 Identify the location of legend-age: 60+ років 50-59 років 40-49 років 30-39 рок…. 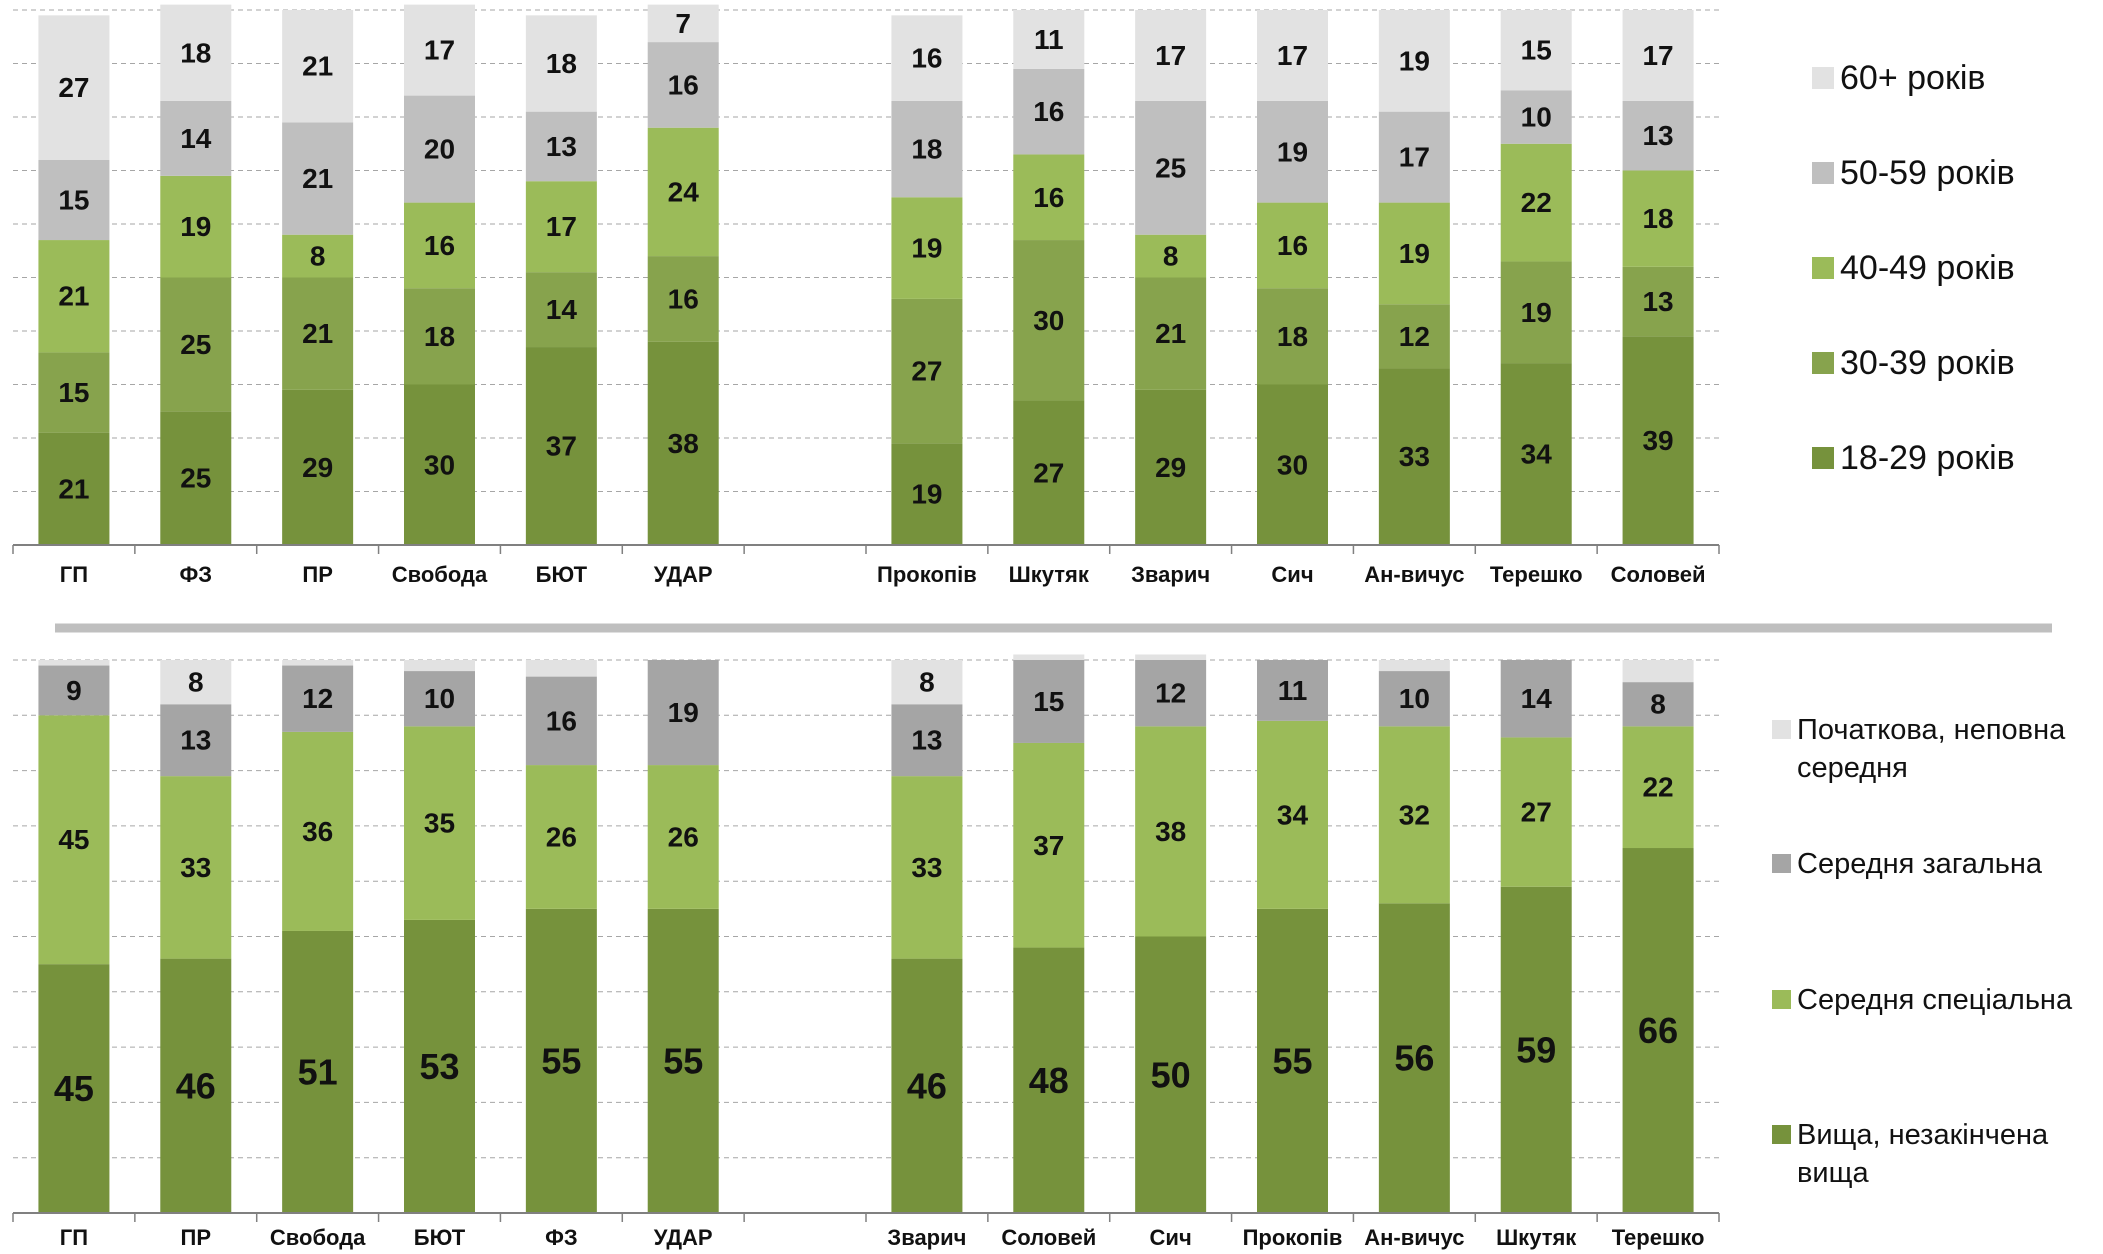
(1913, 268).